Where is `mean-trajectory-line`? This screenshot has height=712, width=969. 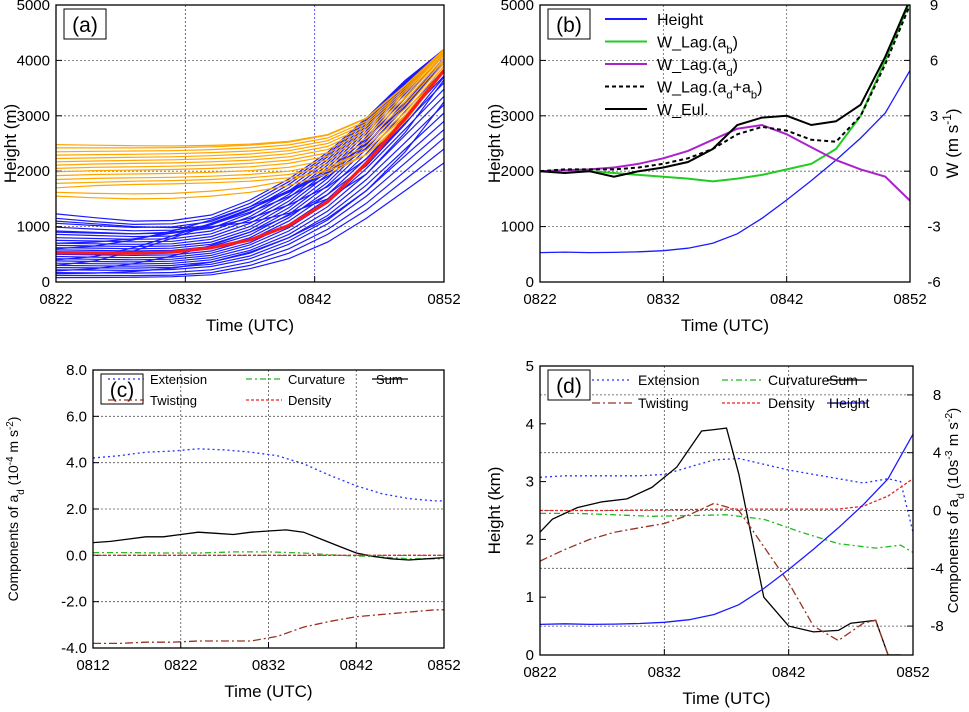 mean-trajectory-line is located at coordinates (250, 162).